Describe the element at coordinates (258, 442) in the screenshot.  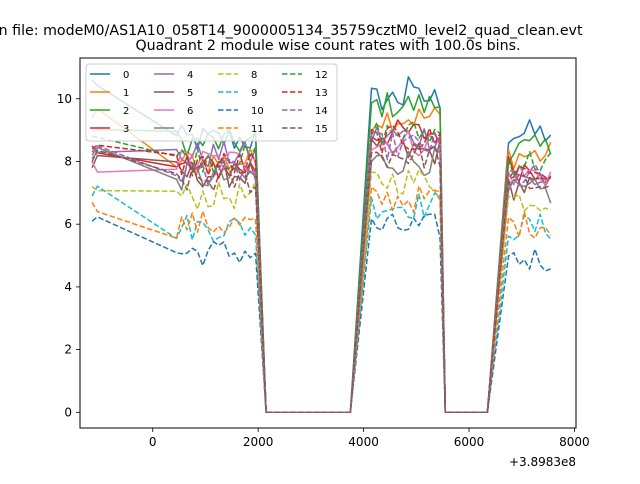
I see `x-tick-label: 2000` at that location.